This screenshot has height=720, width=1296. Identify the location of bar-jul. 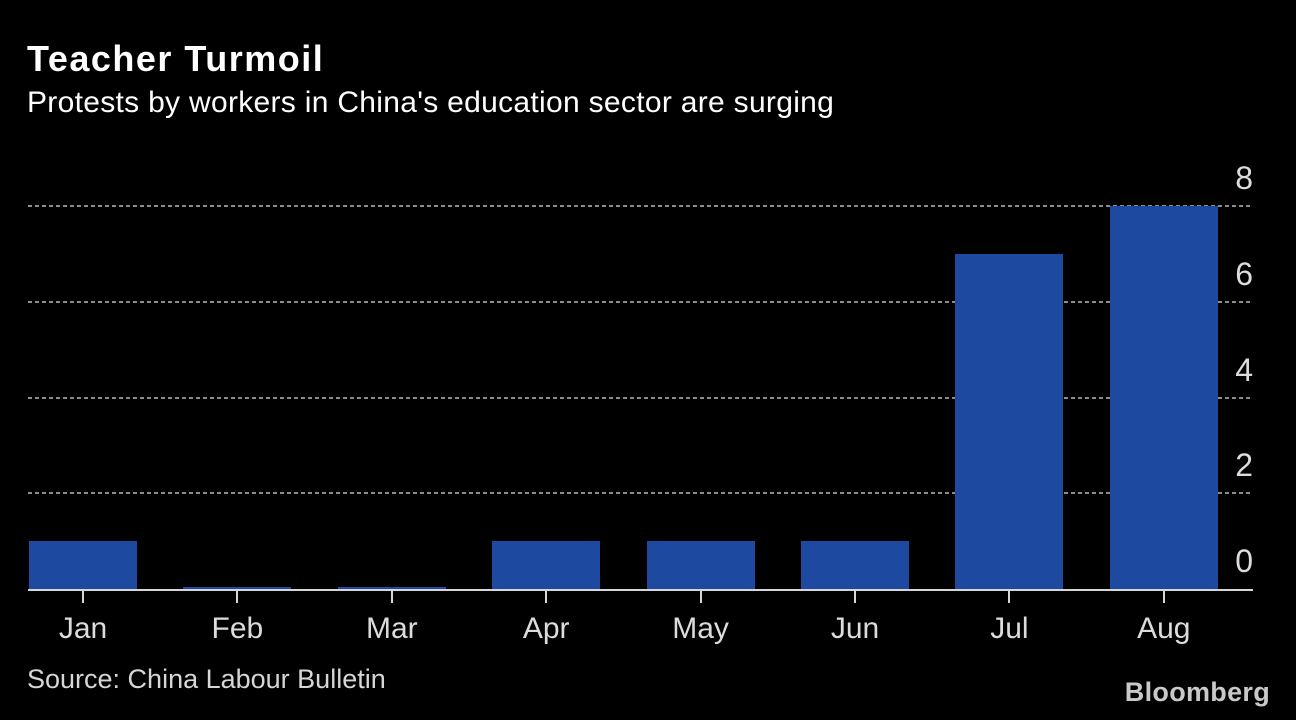
(1009, 421).